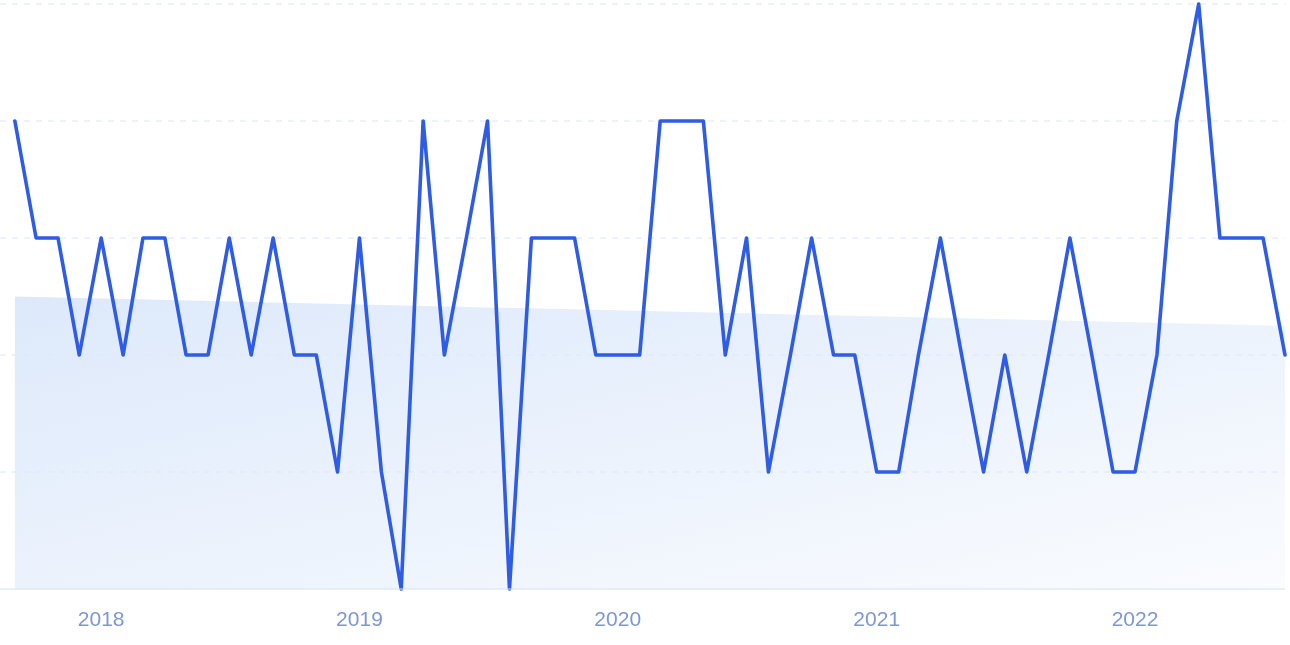 The height and width of the screenshot is (645, 1290). I want to click on x-tick-label: 2021, so click(877, 618).